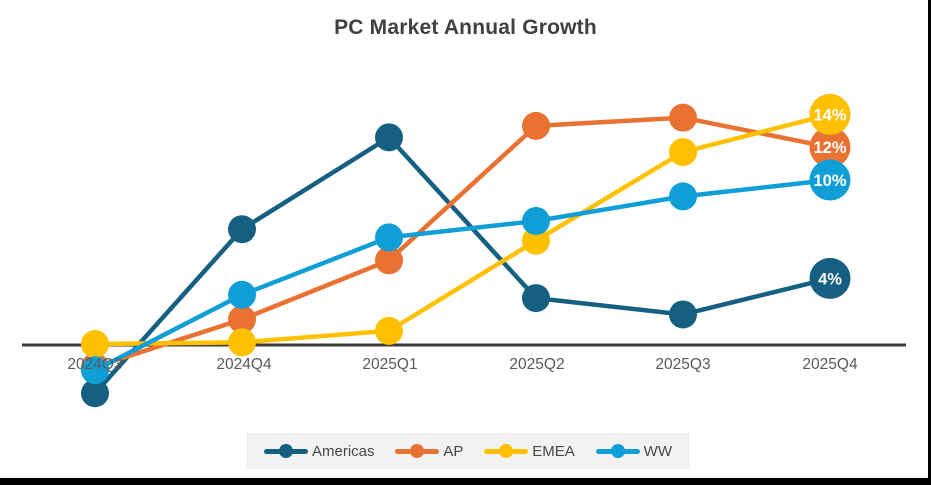  What do you see at coordinates (417, 451) in the screenshot?
I see `legend-swatch-ap-icon` at bounding box center [417, 451].